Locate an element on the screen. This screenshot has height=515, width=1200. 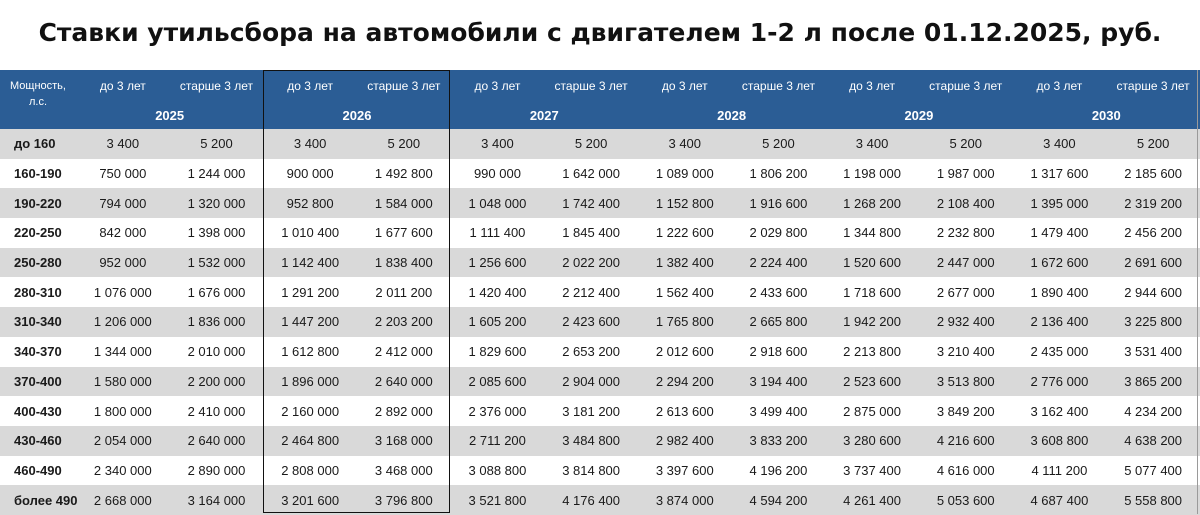
rate-cell: 2 875 000 is located at coordinates (872, 411).